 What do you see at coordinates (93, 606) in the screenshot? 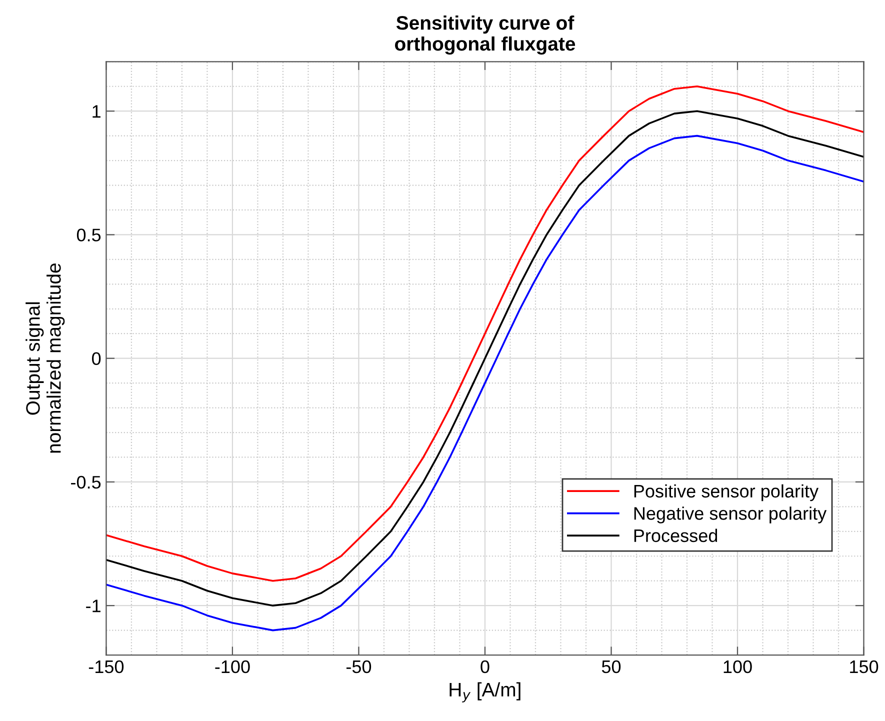
I see `y-tick-label: -1` at bounding box center [93, 606].